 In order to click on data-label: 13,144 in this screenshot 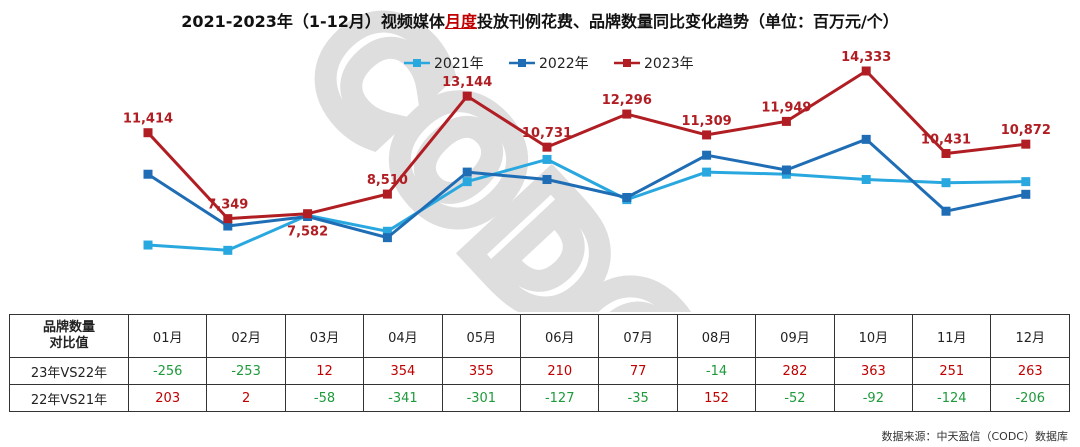, I will do `click(467, 82)`.